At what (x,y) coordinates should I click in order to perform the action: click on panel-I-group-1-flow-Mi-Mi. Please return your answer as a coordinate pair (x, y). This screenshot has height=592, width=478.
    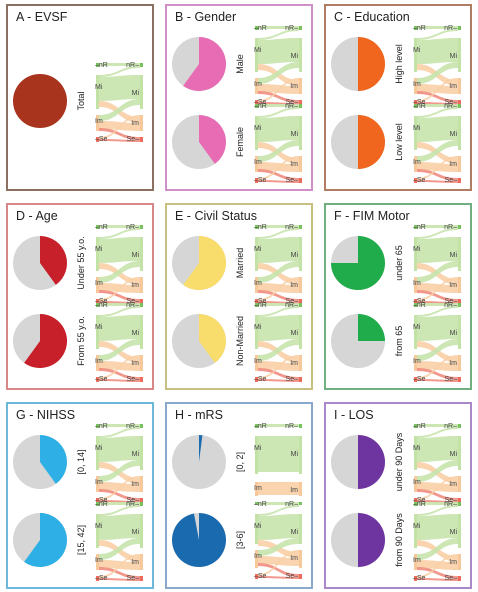
    Looking at the image, I should click on (437, 449).